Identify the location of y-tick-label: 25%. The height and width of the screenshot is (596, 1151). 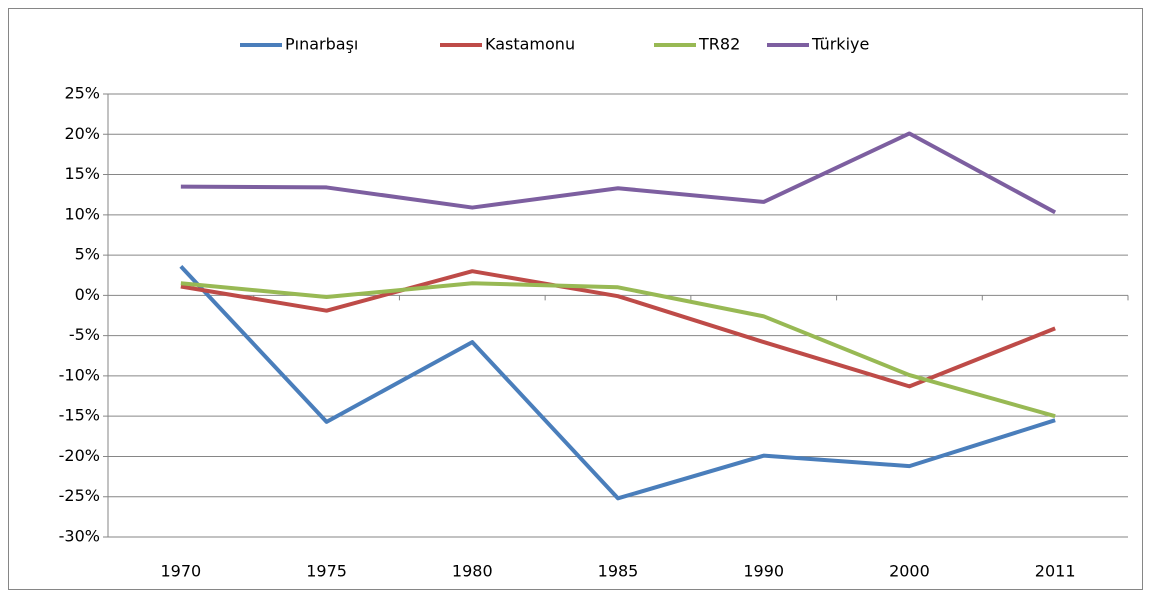
(82, 93).